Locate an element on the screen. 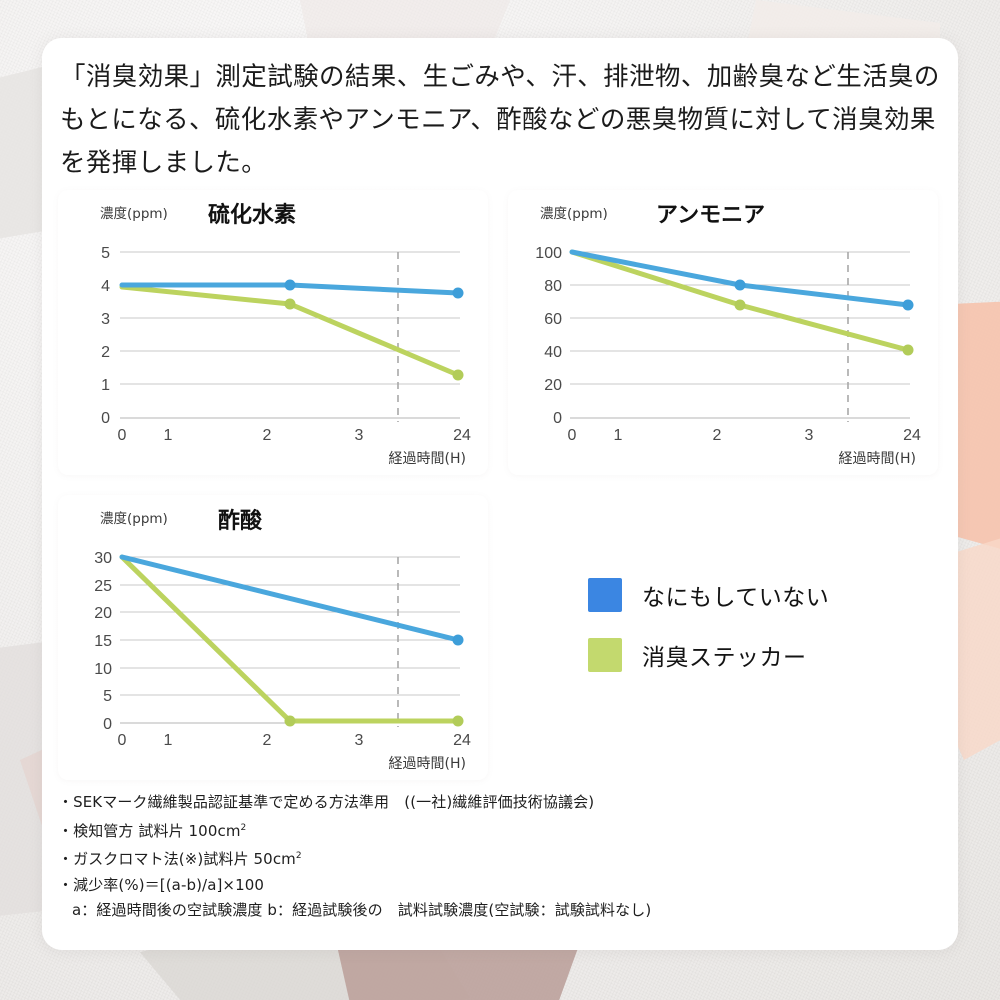  chart-title: 硫化水素 is located at coordinates (252, 215).